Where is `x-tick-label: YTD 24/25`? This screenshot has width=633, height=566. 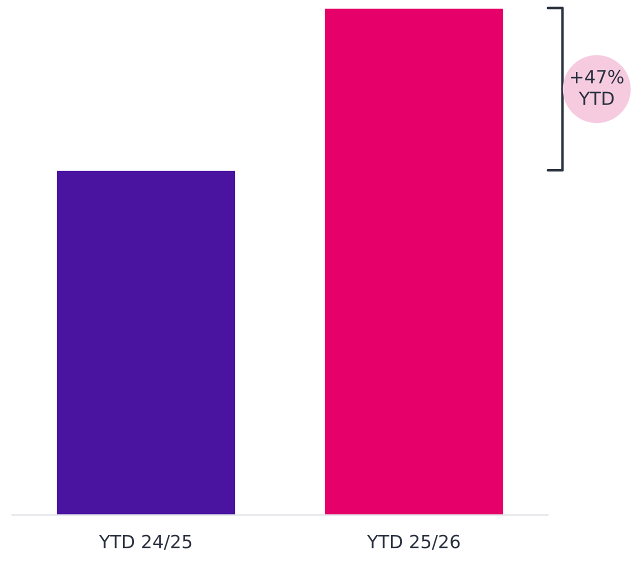 x-tick-label: YTD 24/25 is located at coordinates (145, 542).